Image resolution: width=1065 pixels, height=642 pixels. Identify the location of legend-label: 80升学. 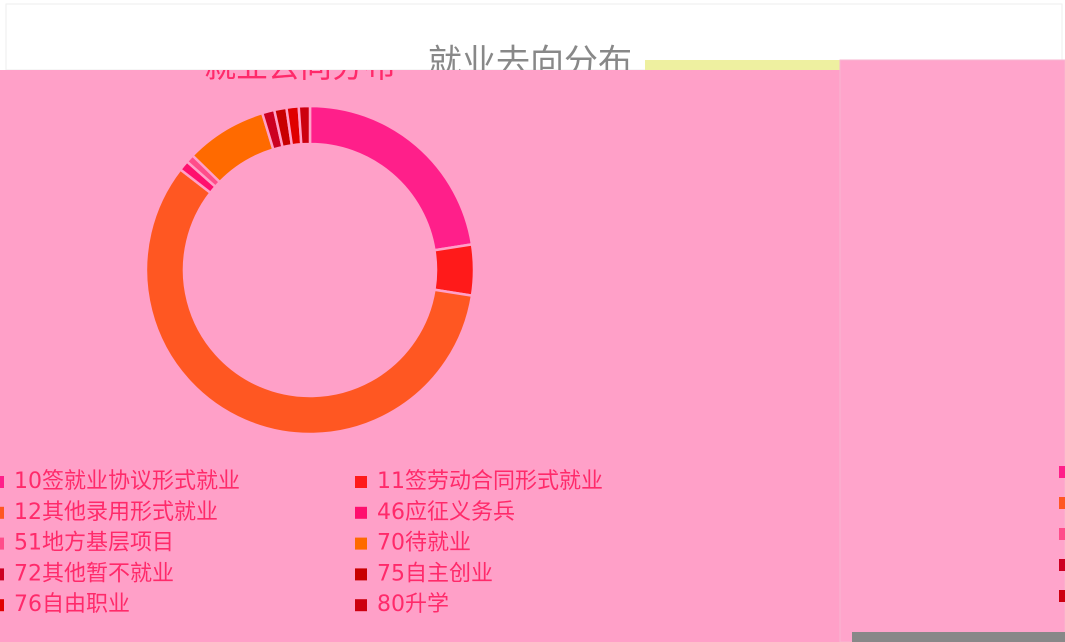
(413, 604).